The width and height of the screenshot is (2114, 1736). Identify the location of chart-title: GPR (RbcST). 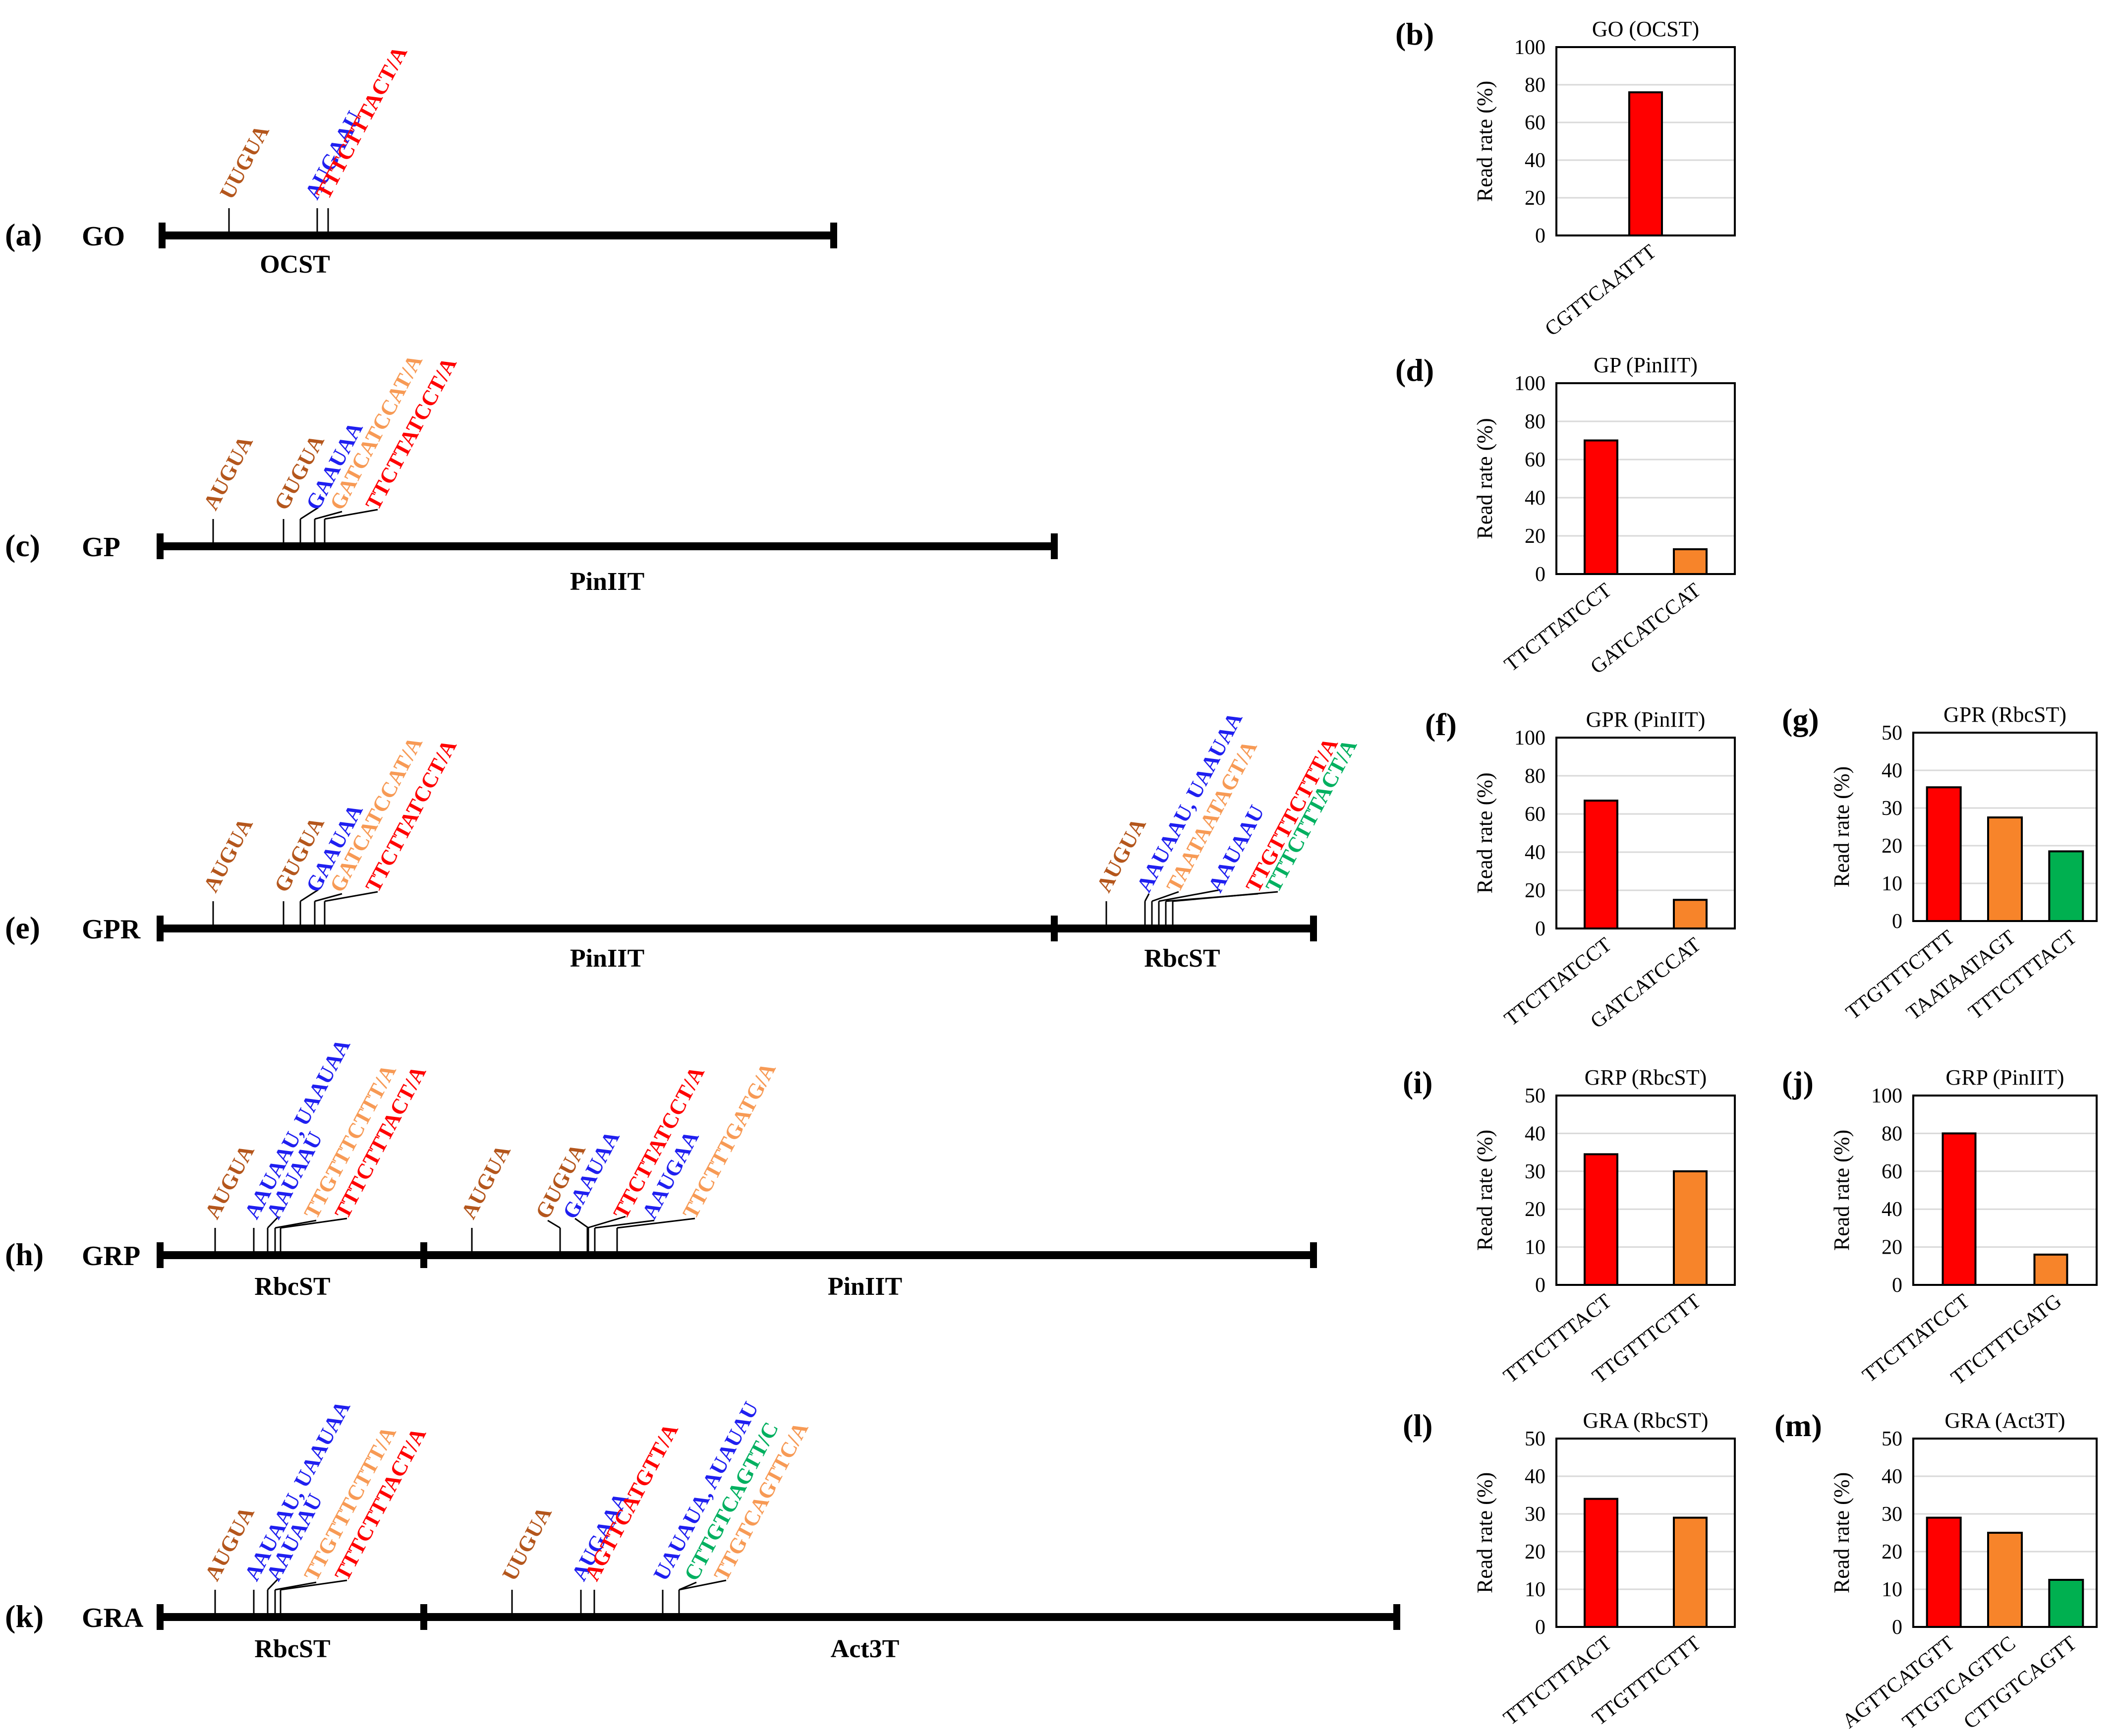
(2004, 714).